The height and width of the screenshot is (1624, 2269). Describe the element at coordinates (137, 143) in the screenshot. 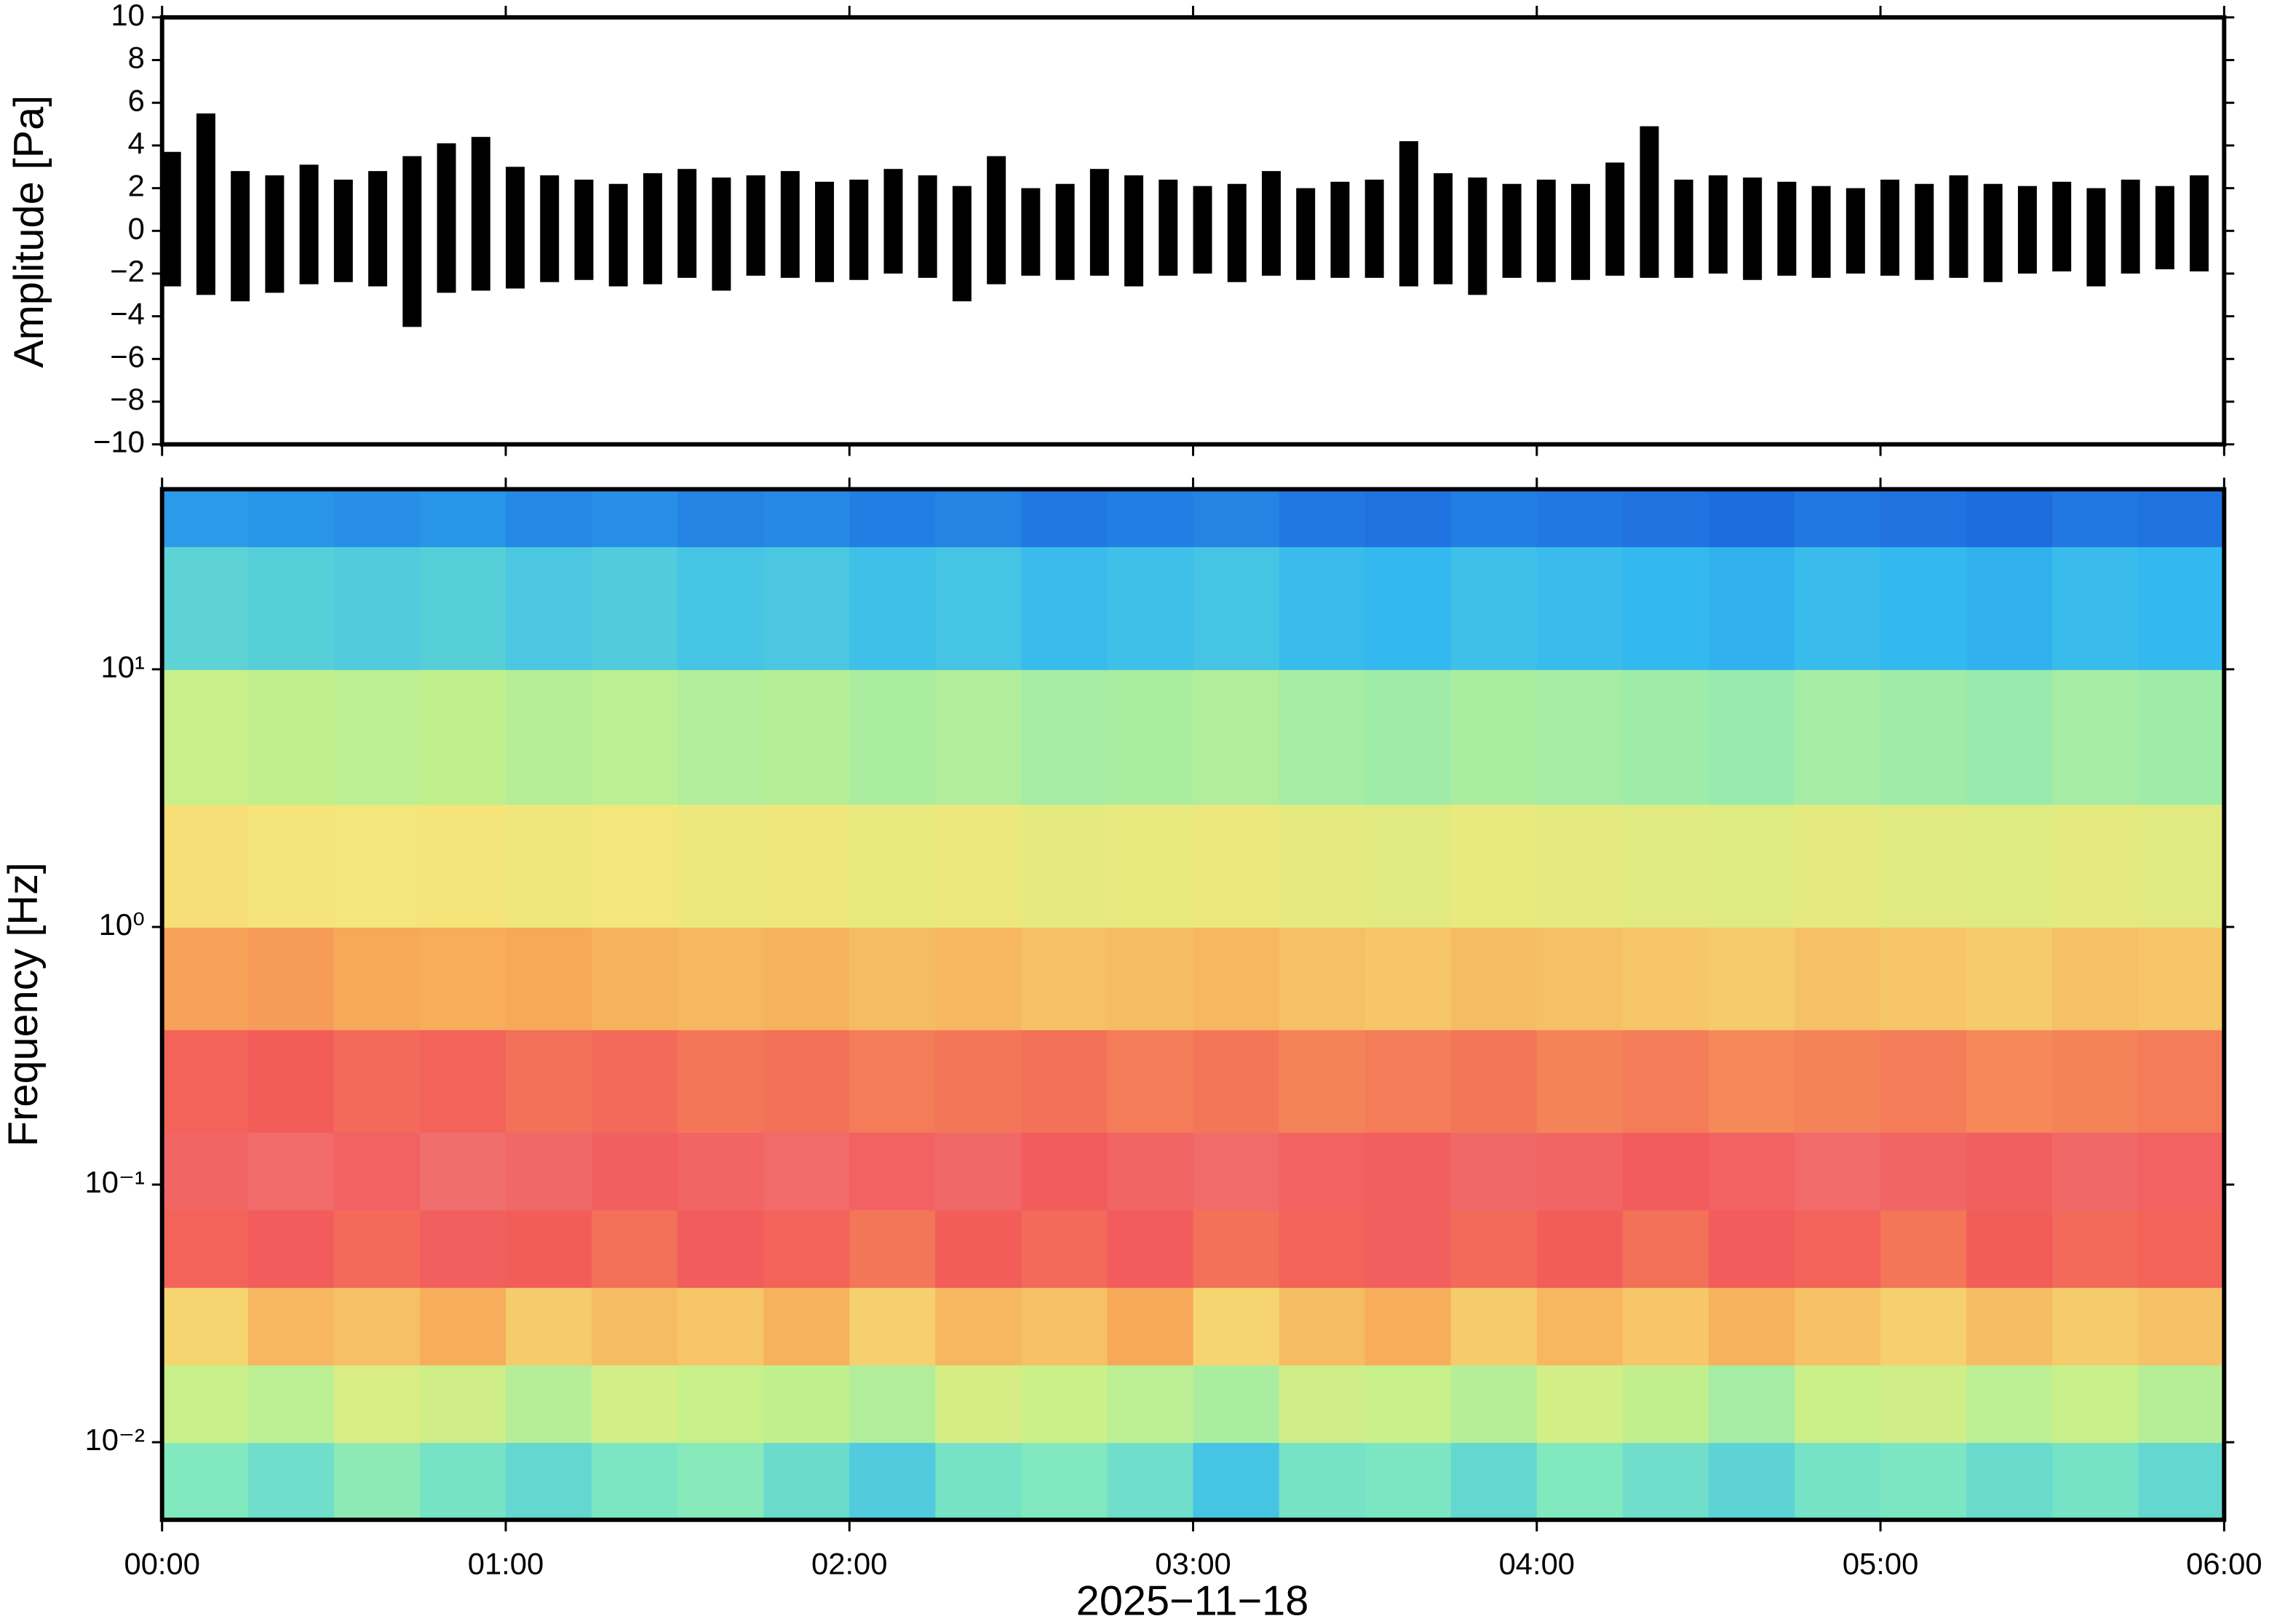

I see `y-tick-label: 4` at that location.